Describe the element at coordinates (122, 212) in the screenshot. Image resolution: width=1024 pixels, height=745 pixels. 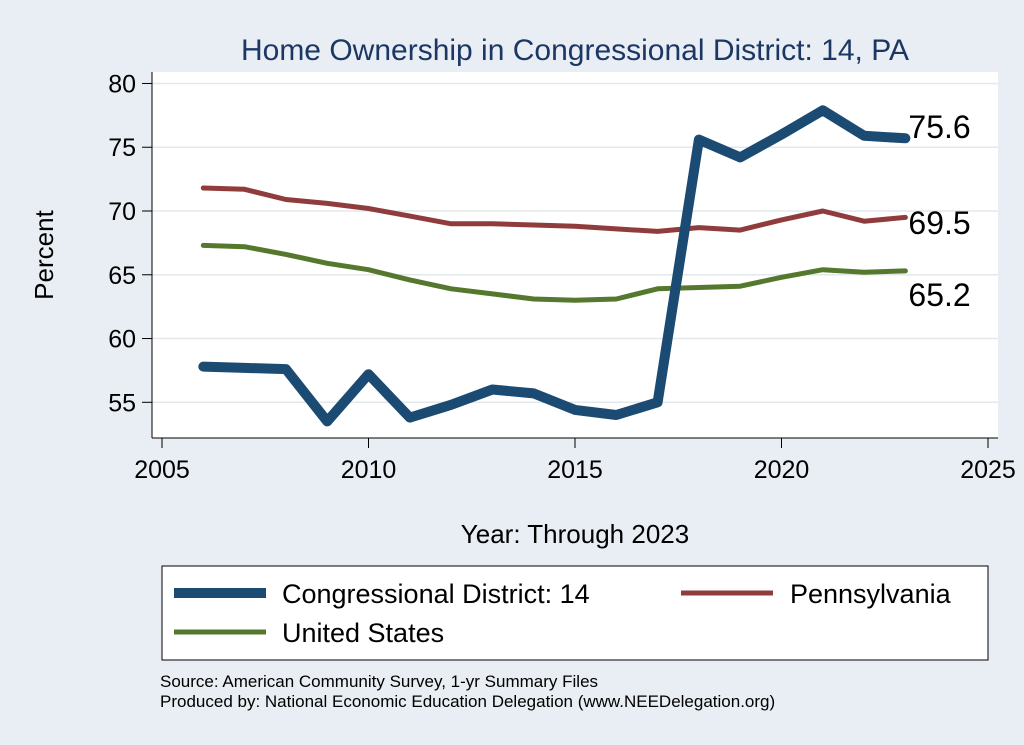
I see `y-tick-label-70: 70` at that location.